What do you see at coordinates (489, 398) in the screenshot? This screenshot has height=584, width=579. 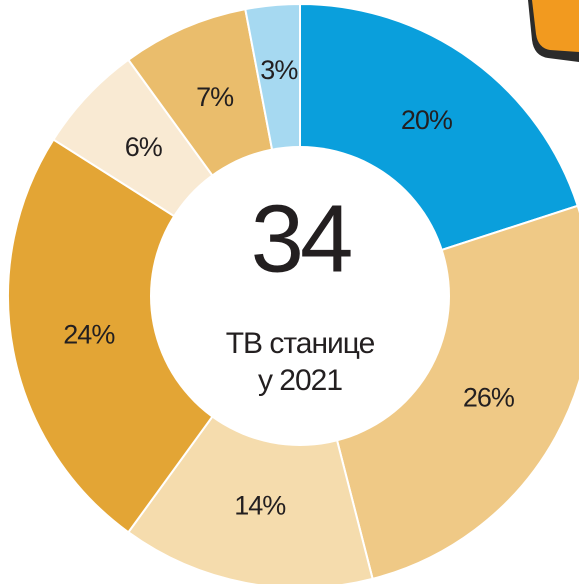 I see `value-label: 26%` at bounding box center [489, 398].